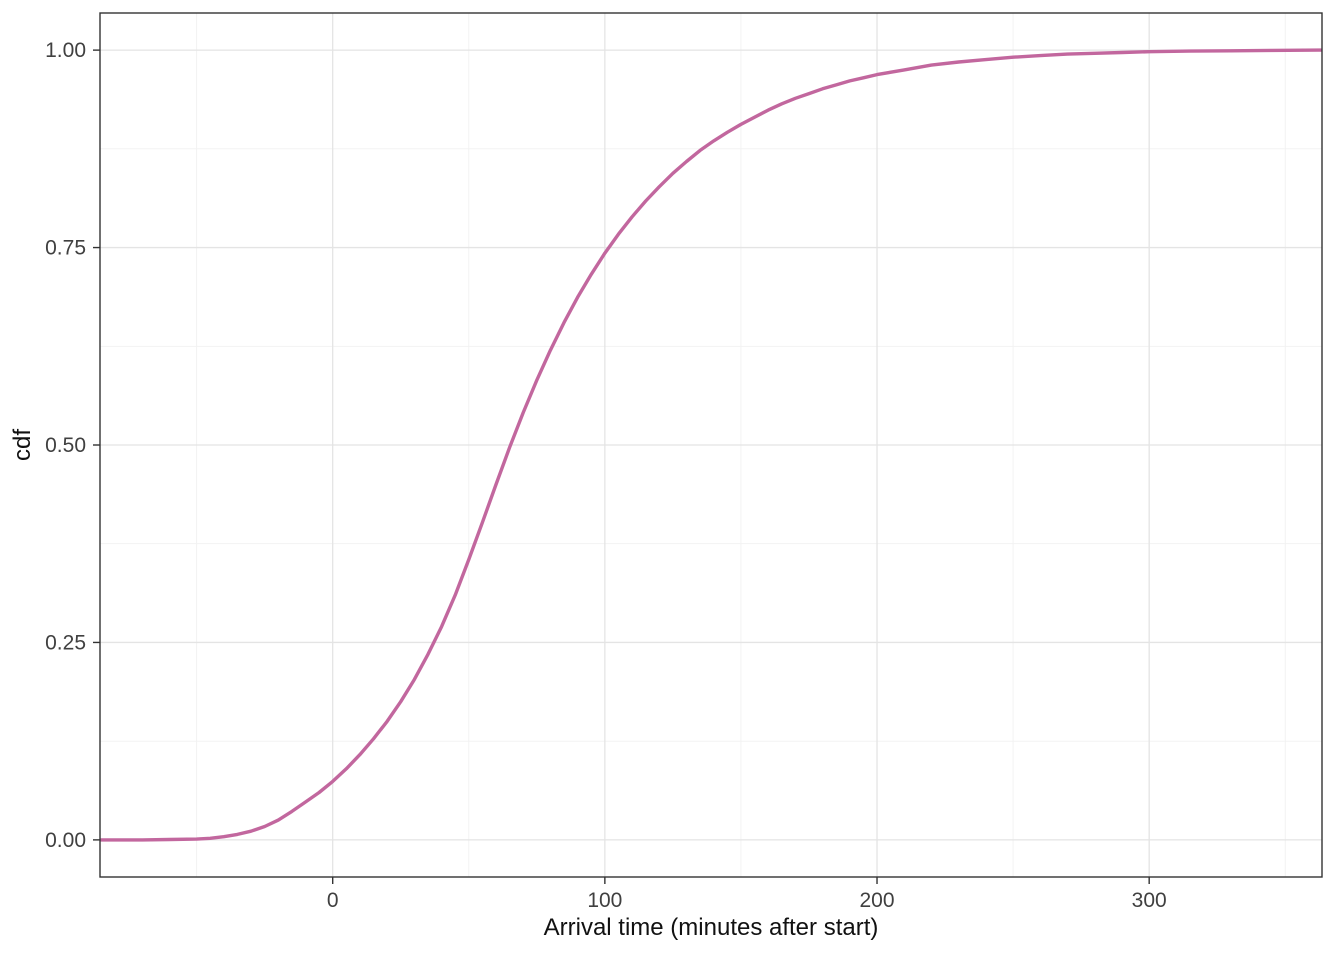 The image size is (1344, 965). I want to click on y-tick-label: 0.00, so click(65, 840).